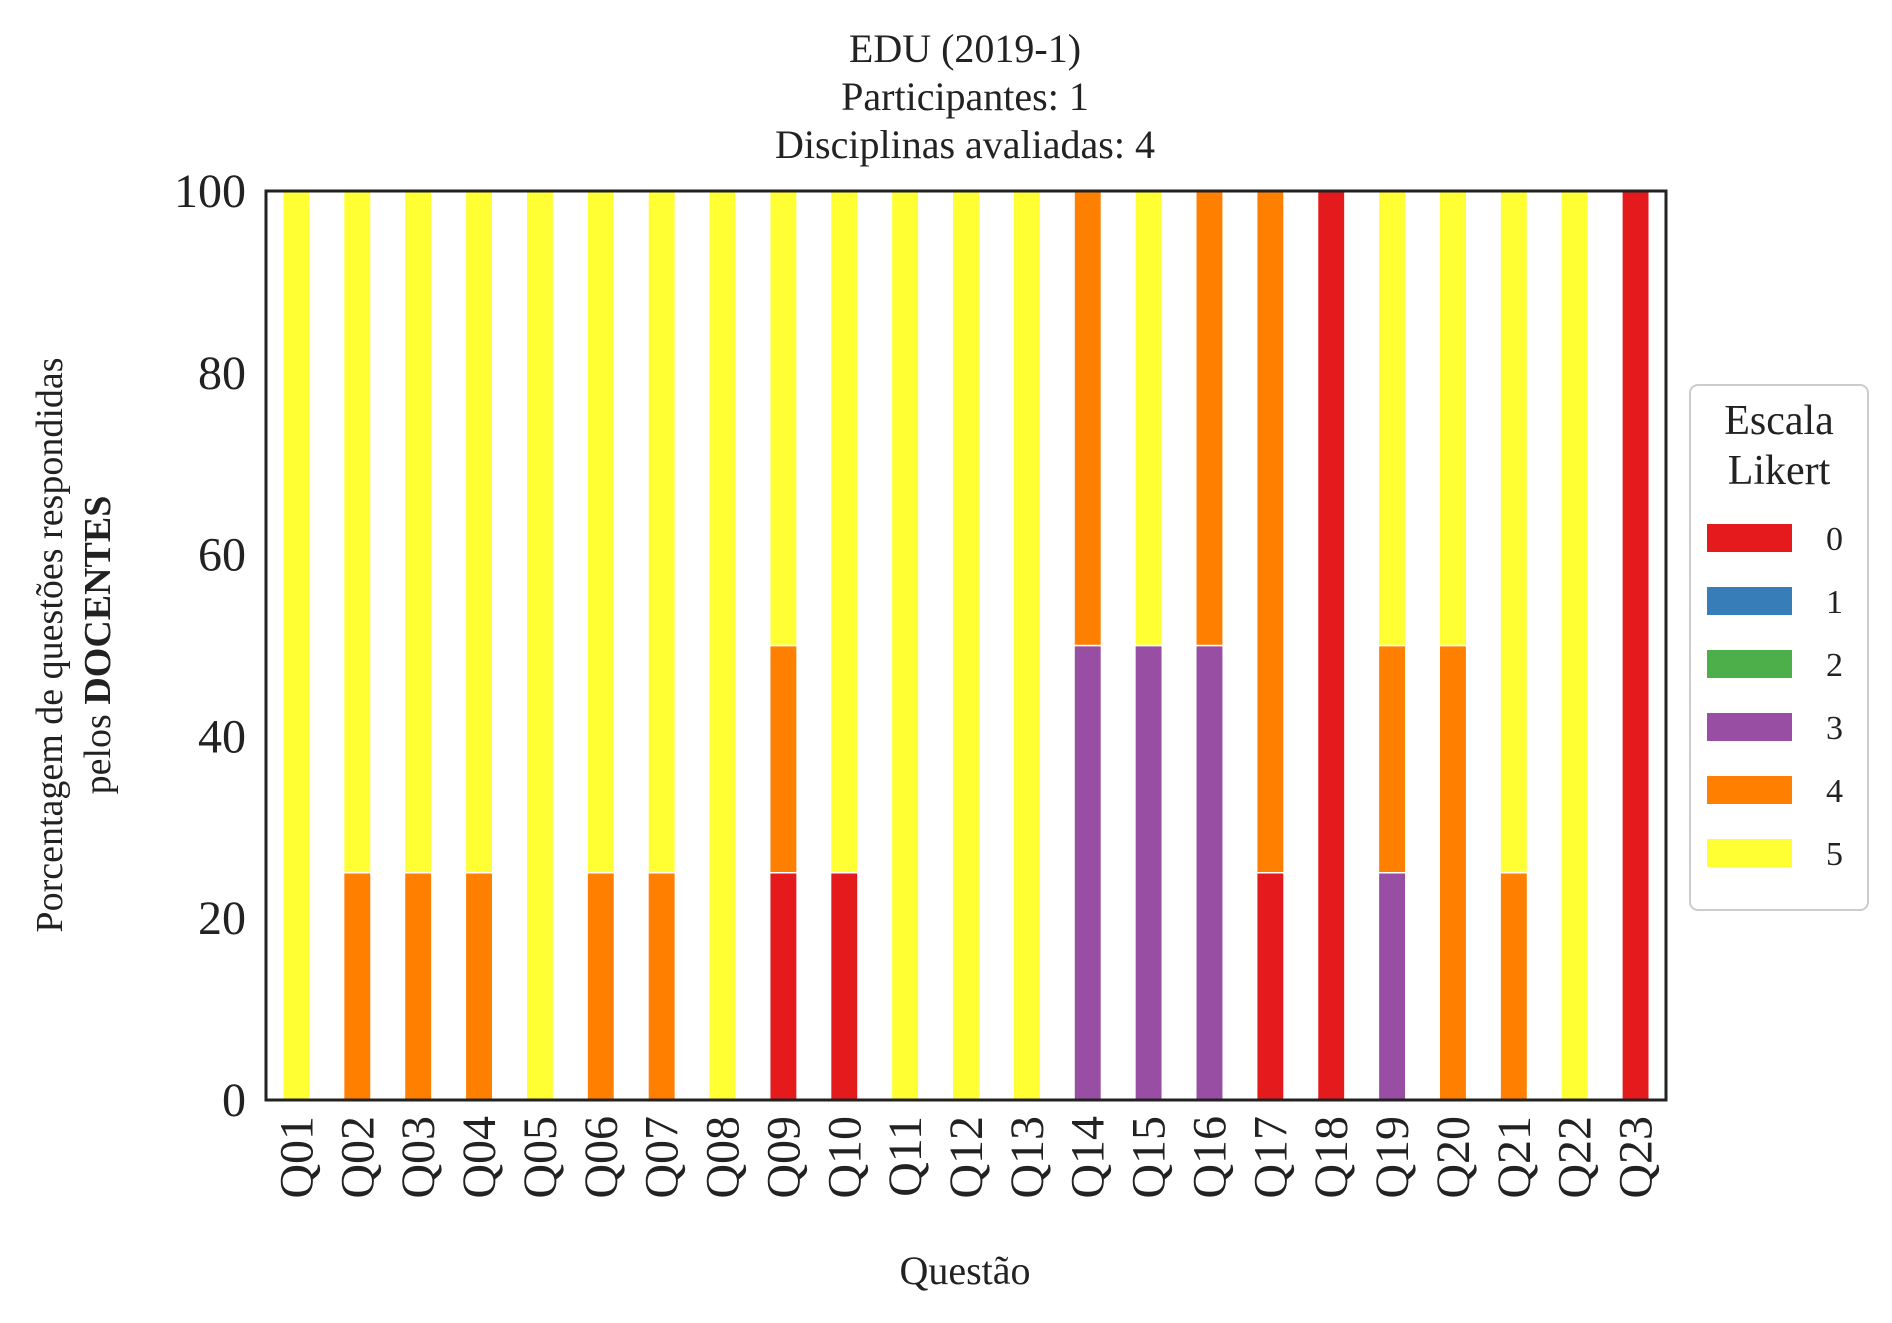 The height and width of the screenshot is (1323, 1892). What do you see at coordinates (1331, 1157) in the screenshot?
I see `x-tick-label: Q18` at bounding box center [1331, 1157].